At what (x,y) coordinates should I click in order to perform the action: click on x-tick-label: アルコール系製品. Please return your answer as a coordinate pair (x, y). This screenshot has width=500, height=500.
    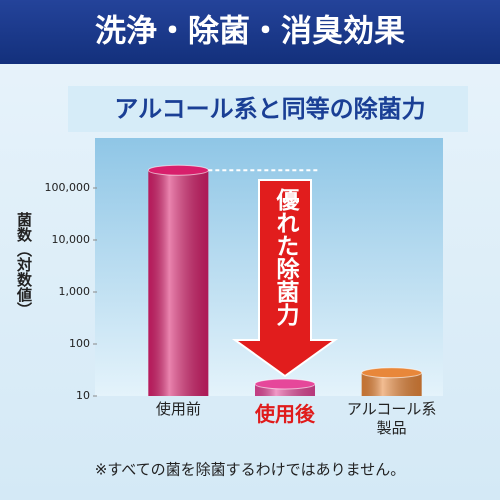
    Looking at the image, I should click on (391, 418).